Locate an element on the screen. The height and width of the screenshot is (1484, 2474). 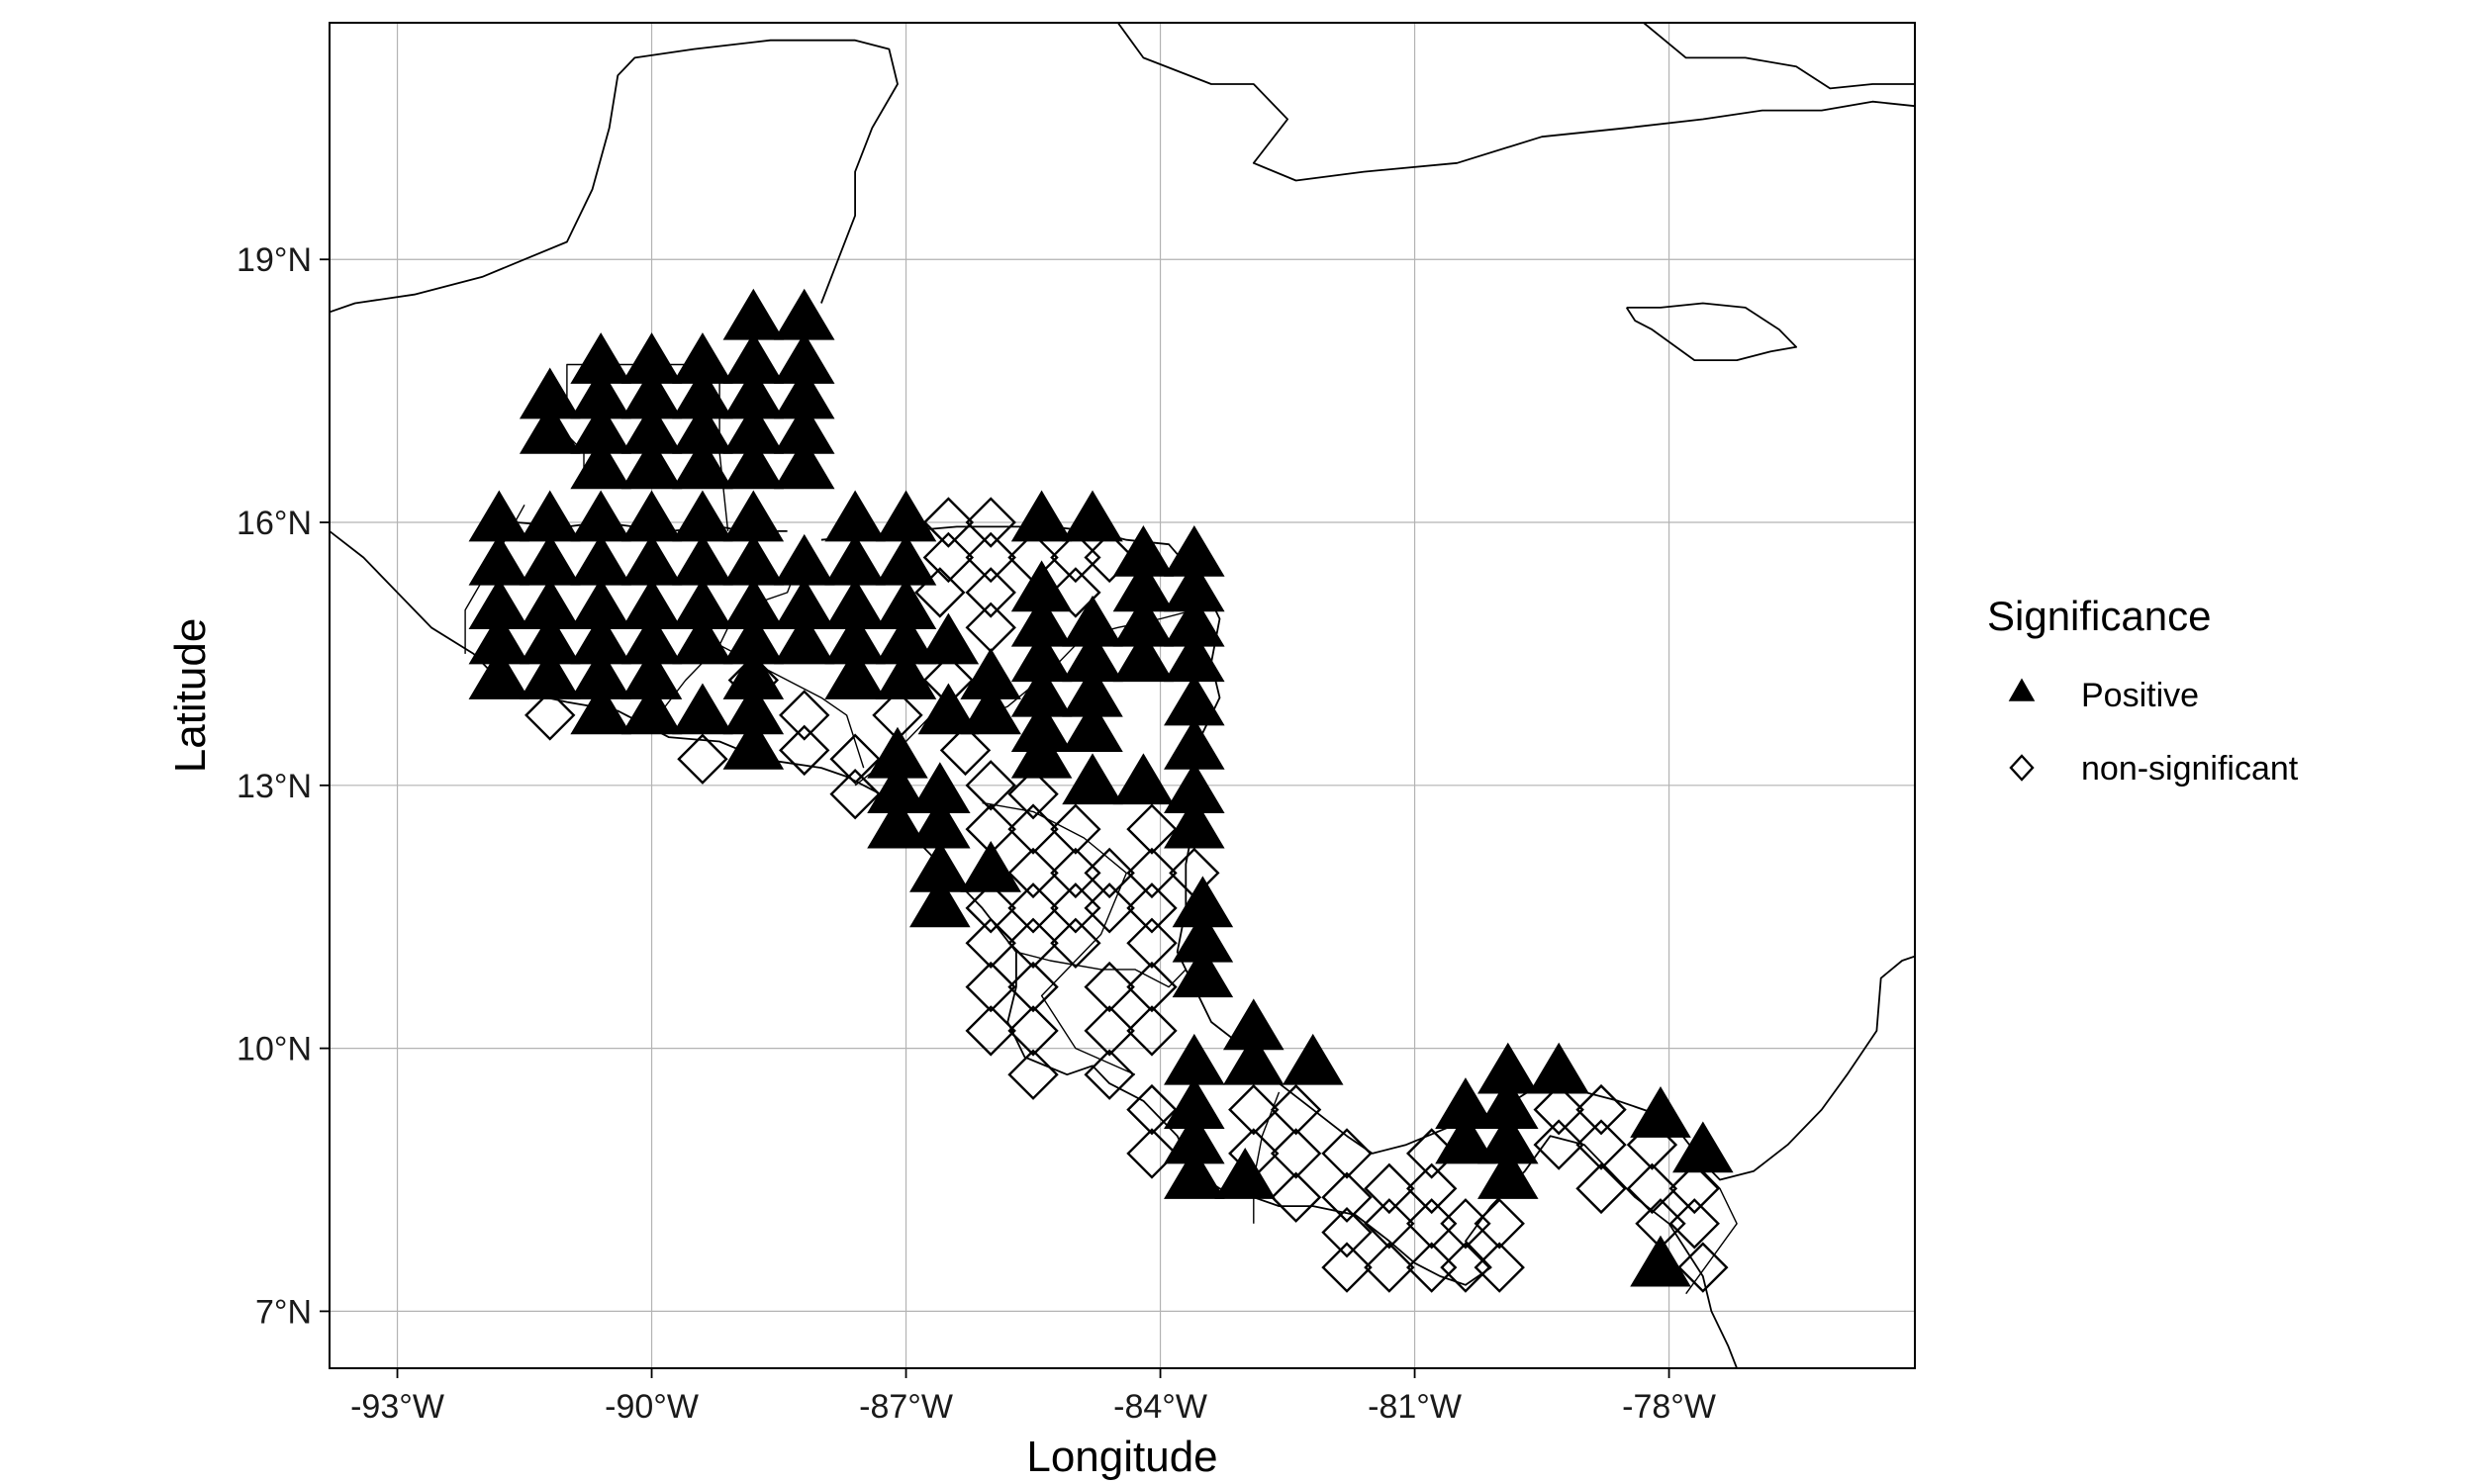
y-tick-label: 19°N is located at coordinates (274, 260).